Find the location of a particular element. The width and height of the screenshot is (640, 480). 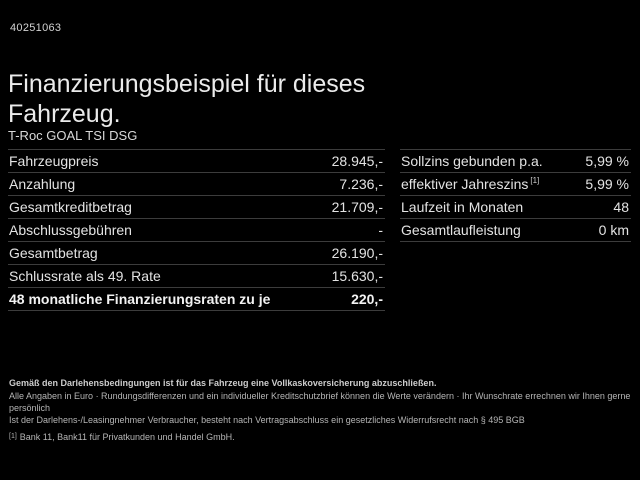

row-value: 28.945,- is located at coordinates (357, 161).